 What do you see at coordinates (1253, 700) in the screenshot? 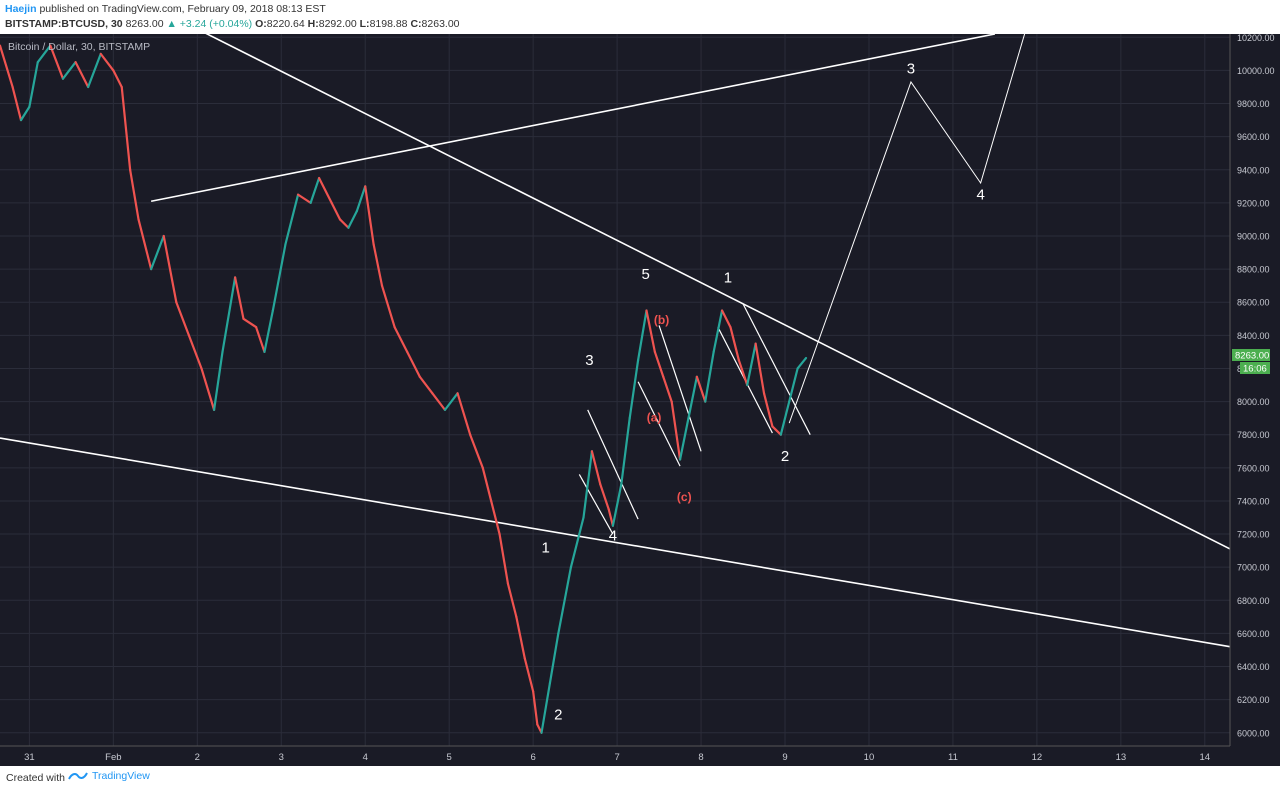
I see `price-tick-label: 6200.00` at bounding box center [1253, 700].